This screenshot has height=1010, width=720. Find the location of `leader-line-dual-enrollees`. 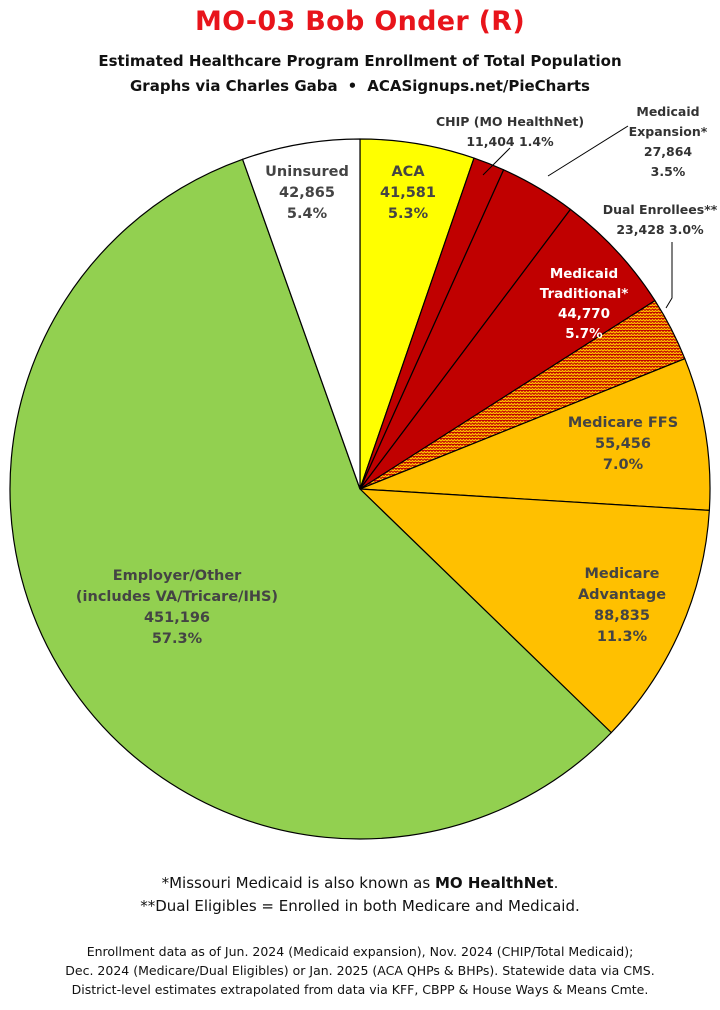

leader-line-dual-enrollees is located at coordinates (669, 275).